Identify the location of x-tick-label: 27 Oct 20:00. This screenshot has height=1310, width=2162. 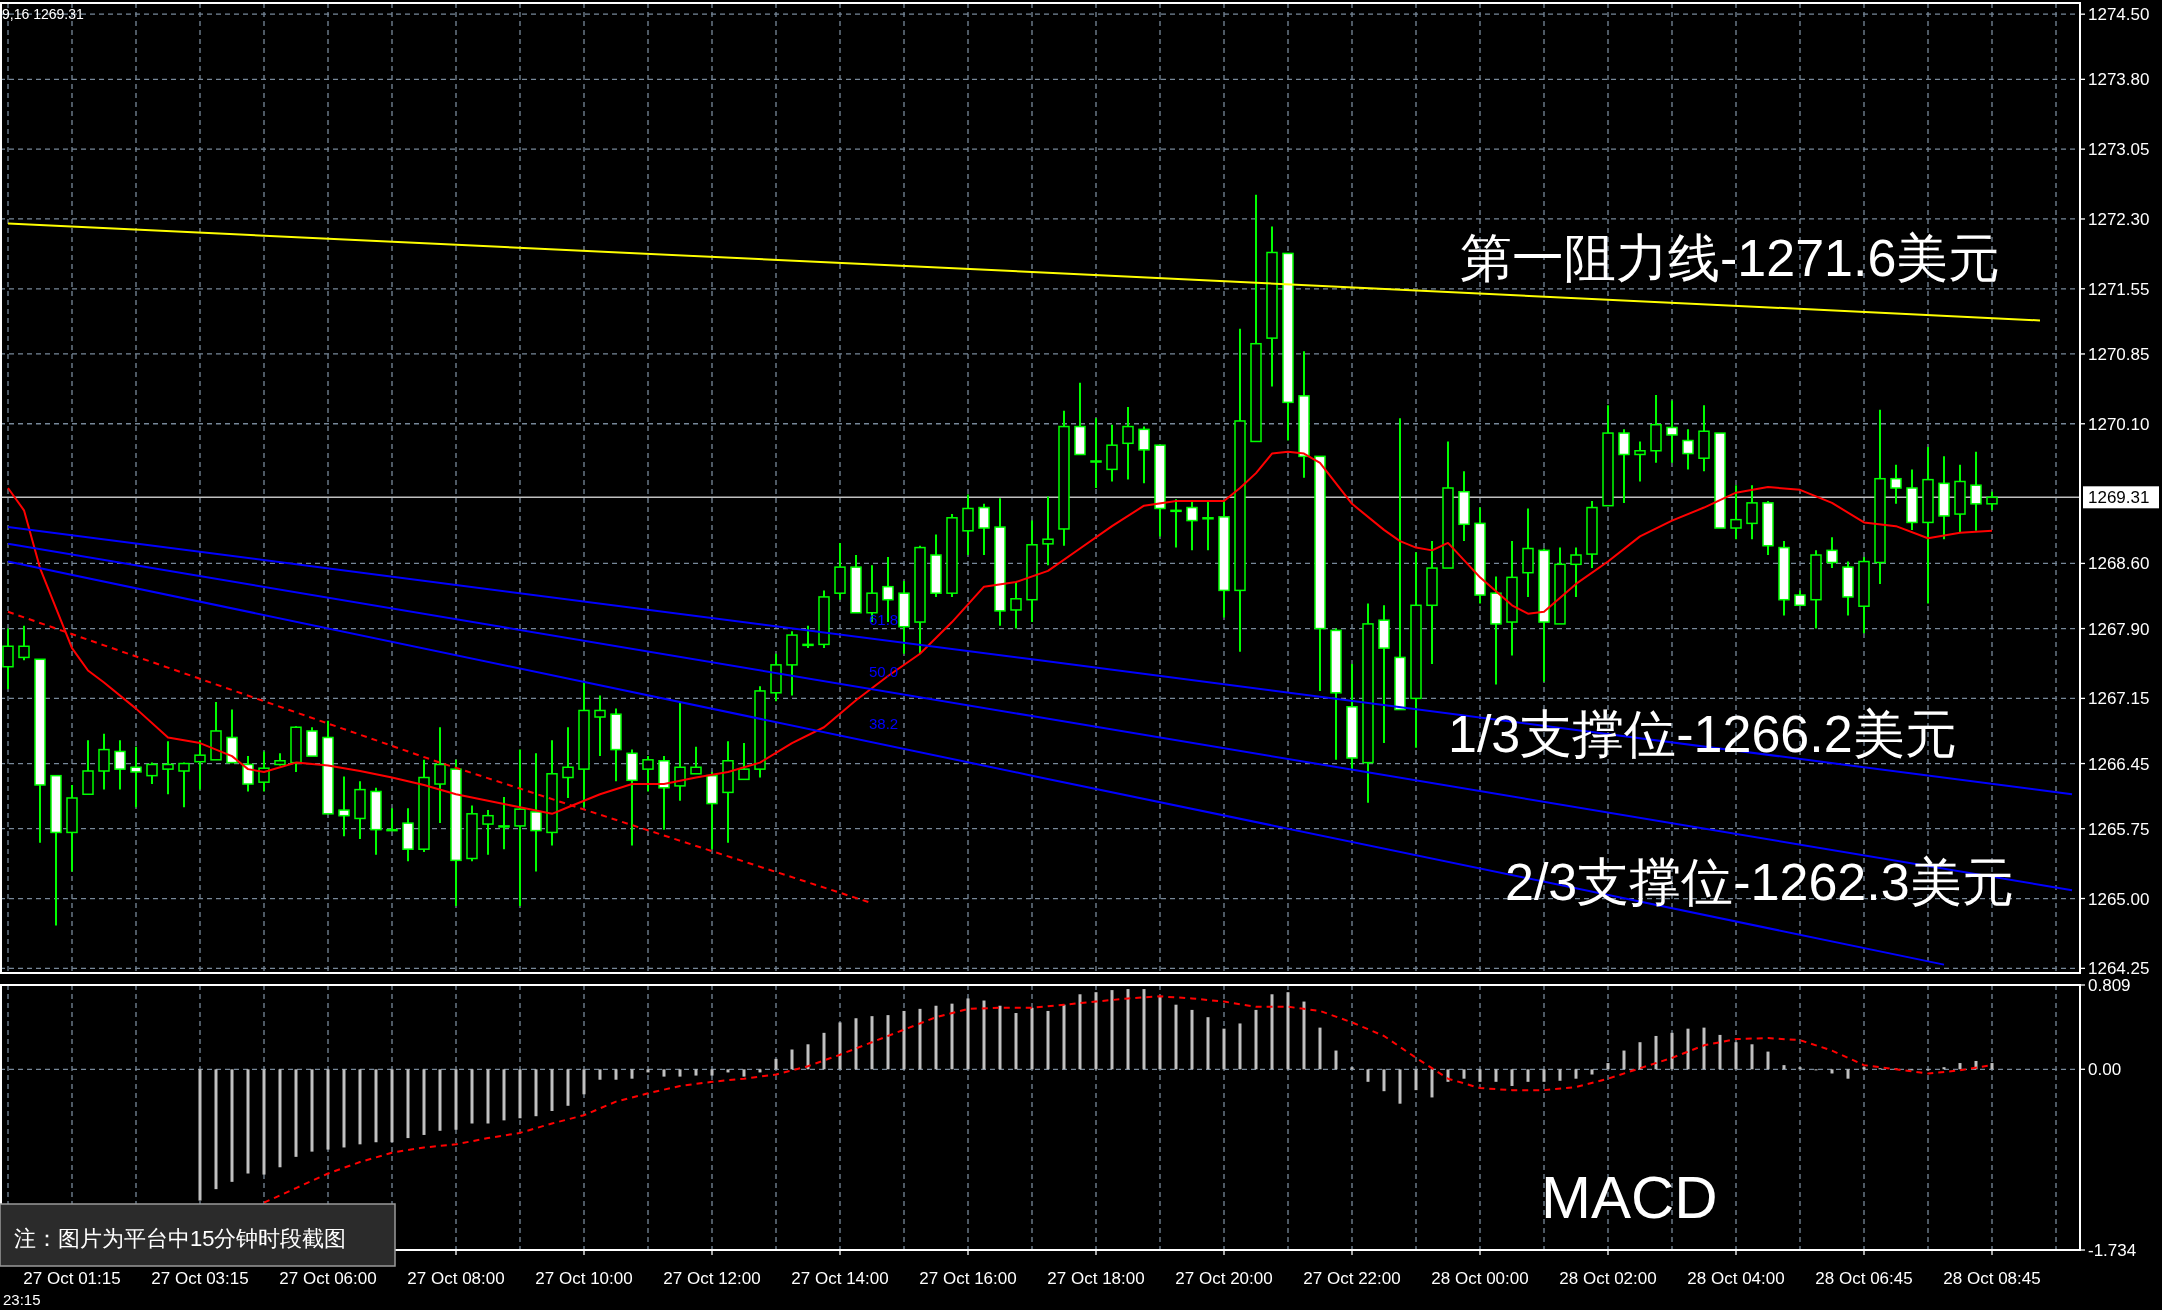
(1224, 1278).